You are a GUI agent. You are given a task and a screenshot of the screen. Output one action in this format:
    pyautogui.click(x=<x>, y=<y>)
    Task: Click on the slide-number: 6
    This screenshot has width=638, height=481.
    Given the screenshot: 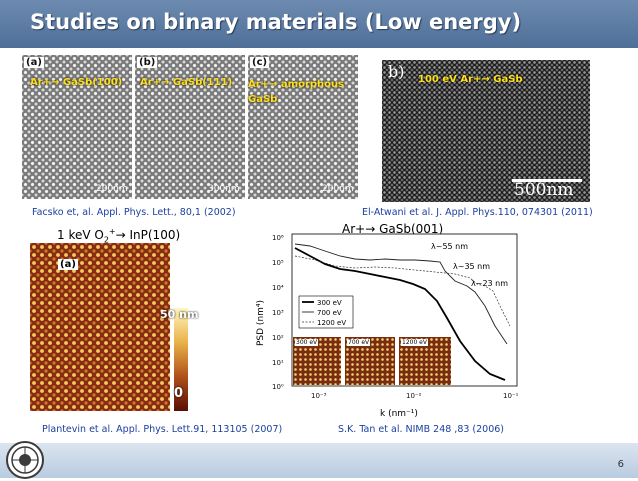 What is the action you would take?
    pyautogui.click(x=620, y=464)
    